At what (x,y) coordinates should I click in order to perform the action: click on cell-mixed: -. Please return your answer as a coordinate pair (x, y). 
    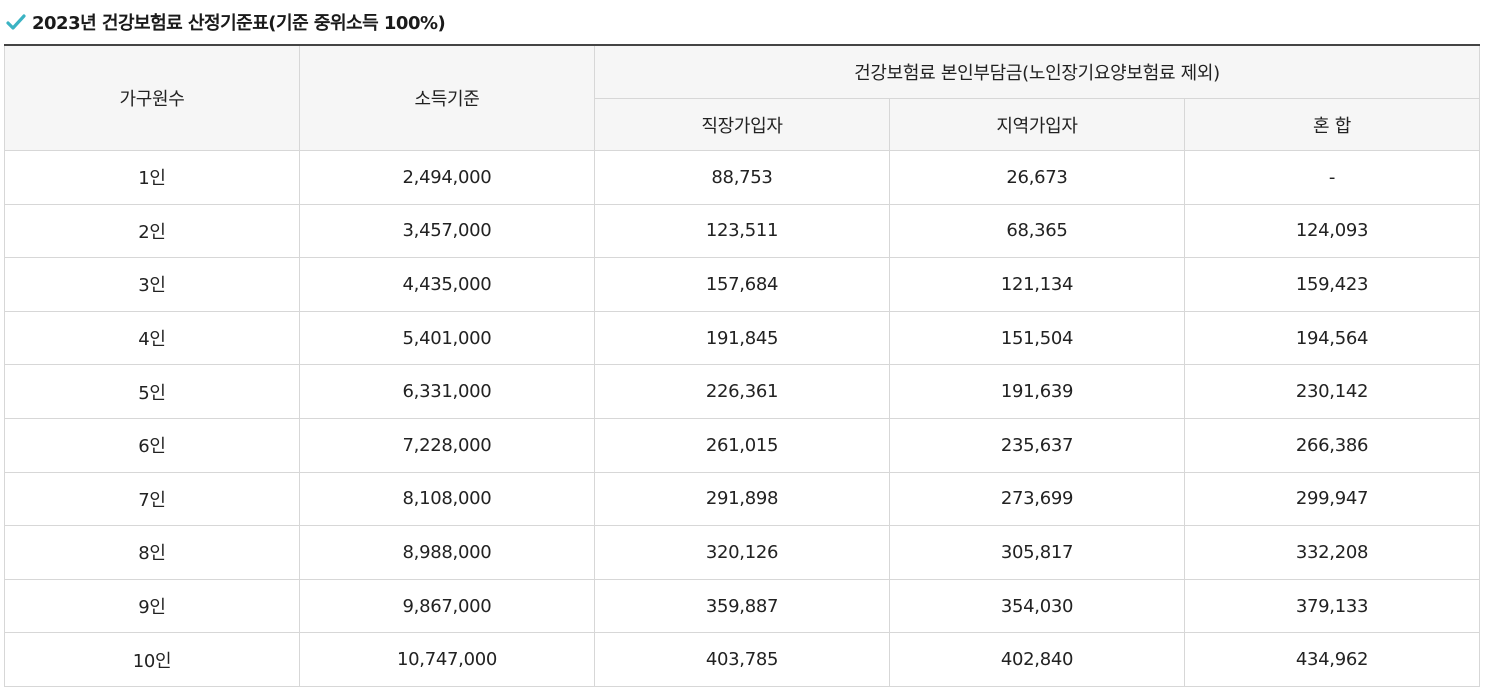
    Looking at the image, I should click on (1332, 177).